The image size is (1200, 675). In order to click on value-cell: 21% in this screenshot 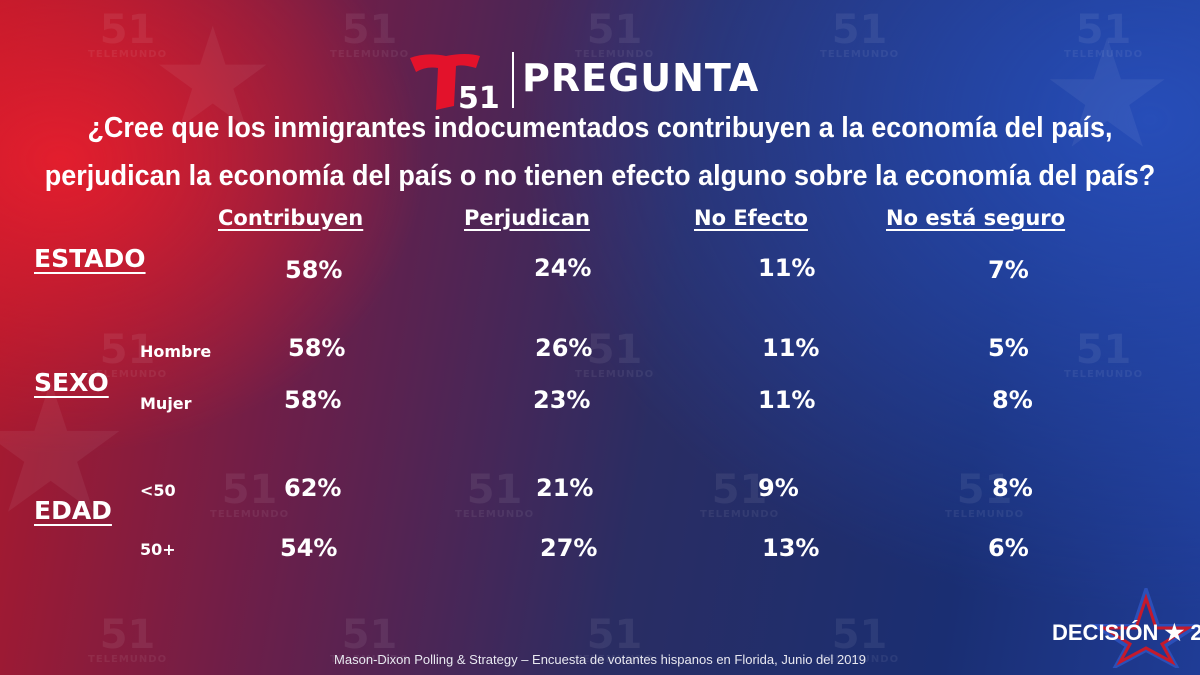, I will do `click(565, 488)`.